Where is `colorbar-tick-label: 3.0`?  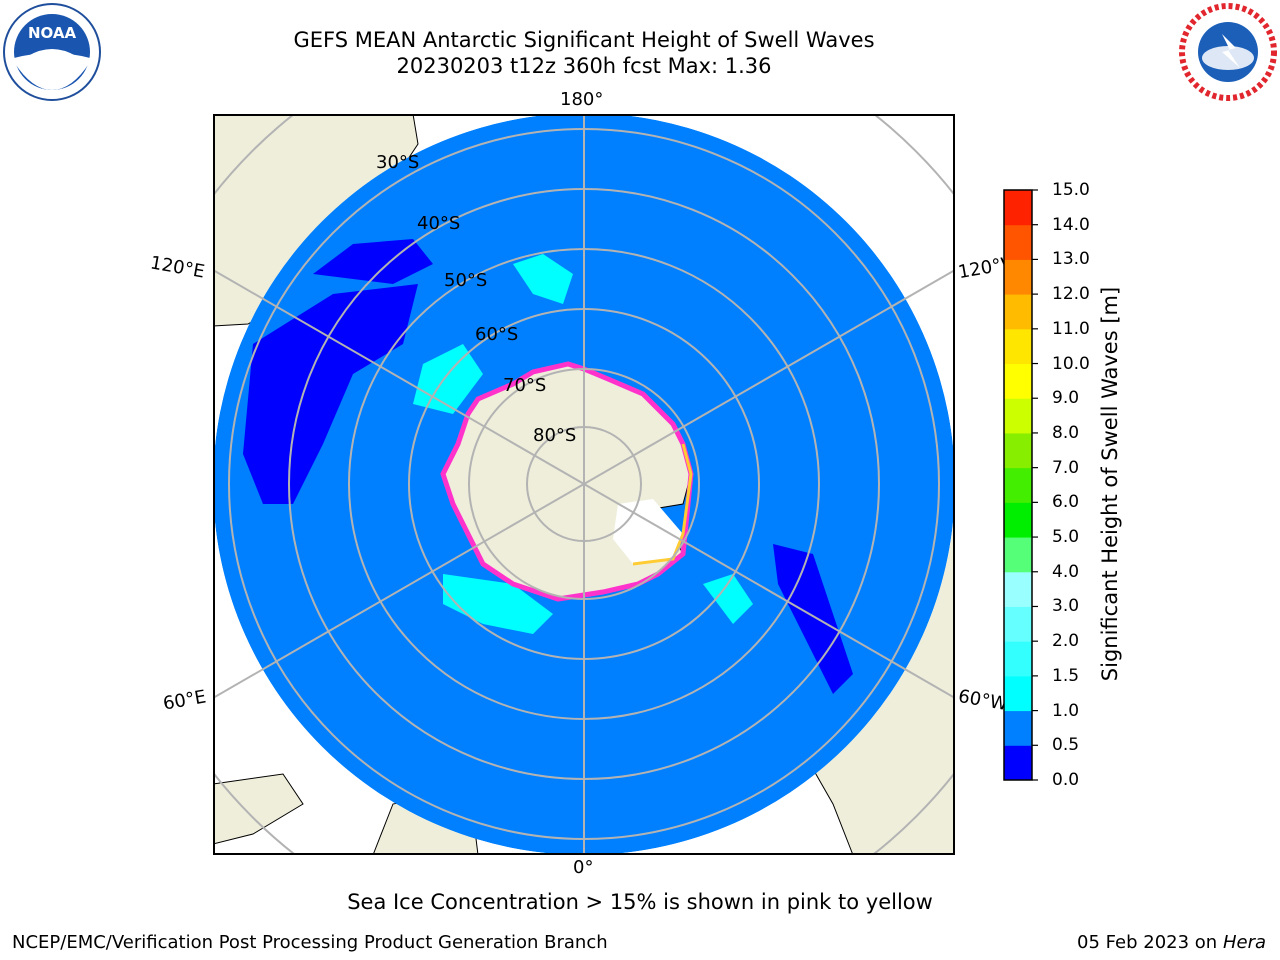 colorbar-tick-label: 3.0 is located at coordinates (1066, 606).